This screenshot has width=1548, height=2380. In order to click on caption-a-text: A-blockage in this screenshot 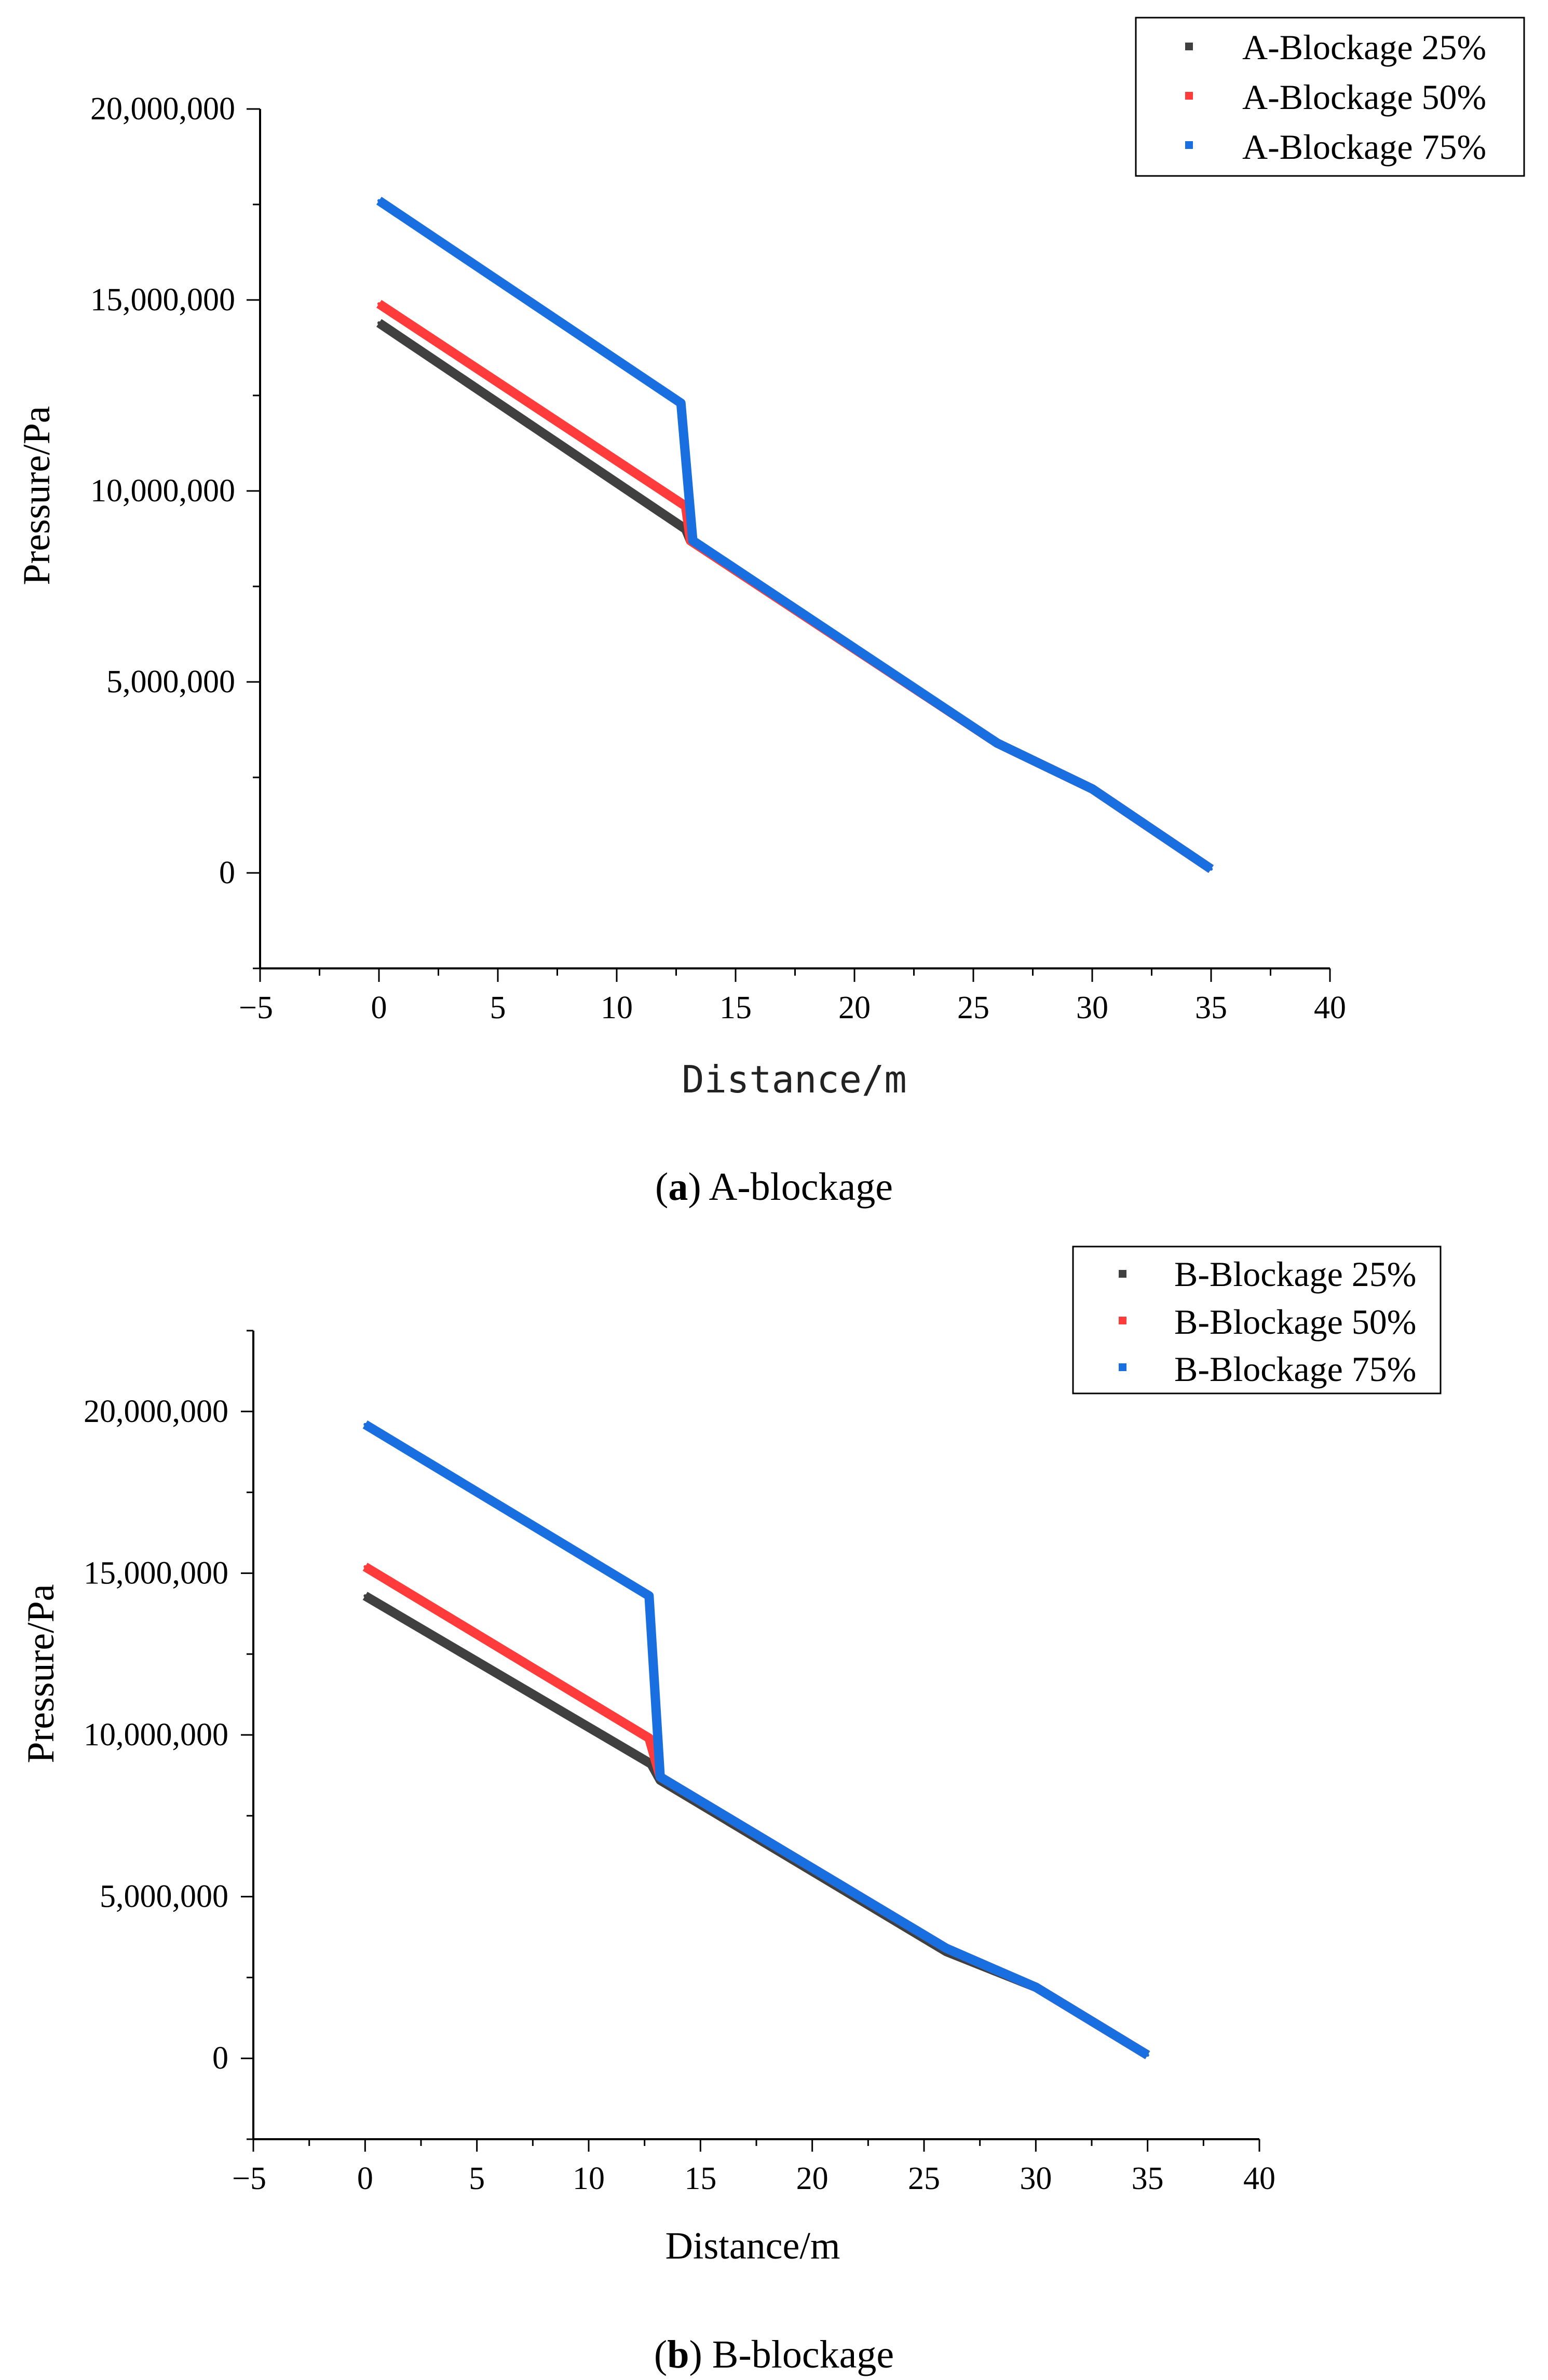, I will do `click(801, 1187)`.